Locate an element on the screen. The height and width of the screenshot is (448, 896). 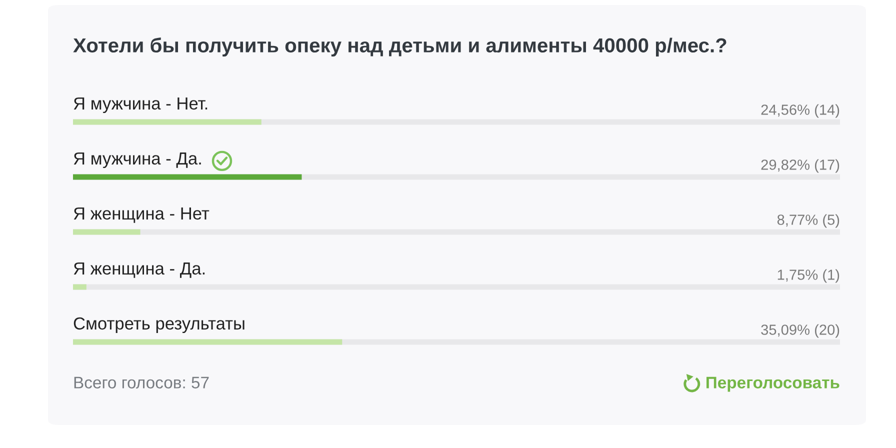
chart-title: Хотели бы получить опеку над детьми и алименты 40000 р/мес.? is located at coordinates (399, 47).